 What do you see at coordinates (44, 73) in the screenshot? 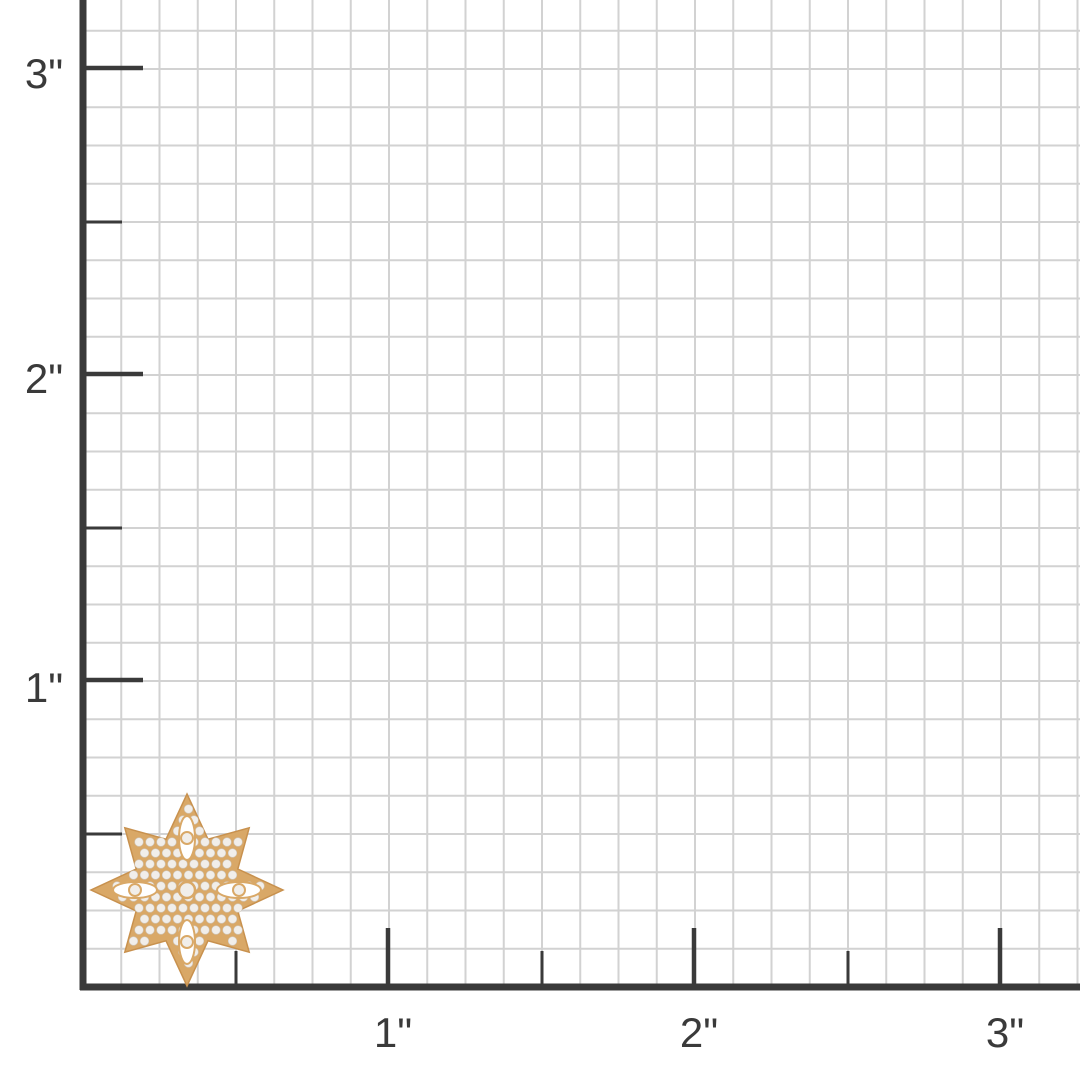
I see `y-label-3: 3"` at bounding box center [44, 73].